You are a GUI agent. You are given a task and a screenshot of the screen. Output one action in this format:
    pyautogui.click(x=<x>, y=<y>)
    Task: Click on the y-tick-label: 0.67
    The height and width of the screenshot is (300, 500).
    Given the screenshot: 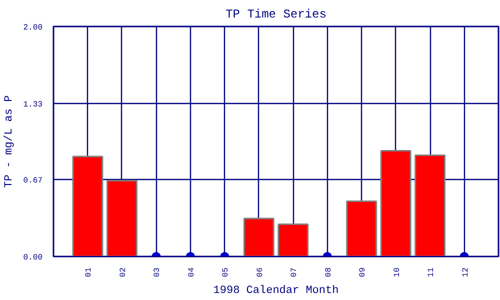 What is the action you would take?
    pyautogui.click(x=33, y=181)
    